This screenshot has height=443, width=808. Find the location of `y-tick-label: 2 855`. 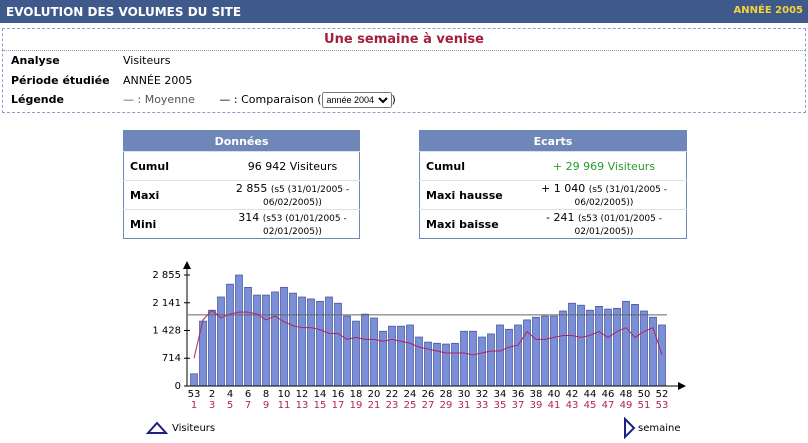

y-tick-label: 2 855 is located at coordinates (166, 275).